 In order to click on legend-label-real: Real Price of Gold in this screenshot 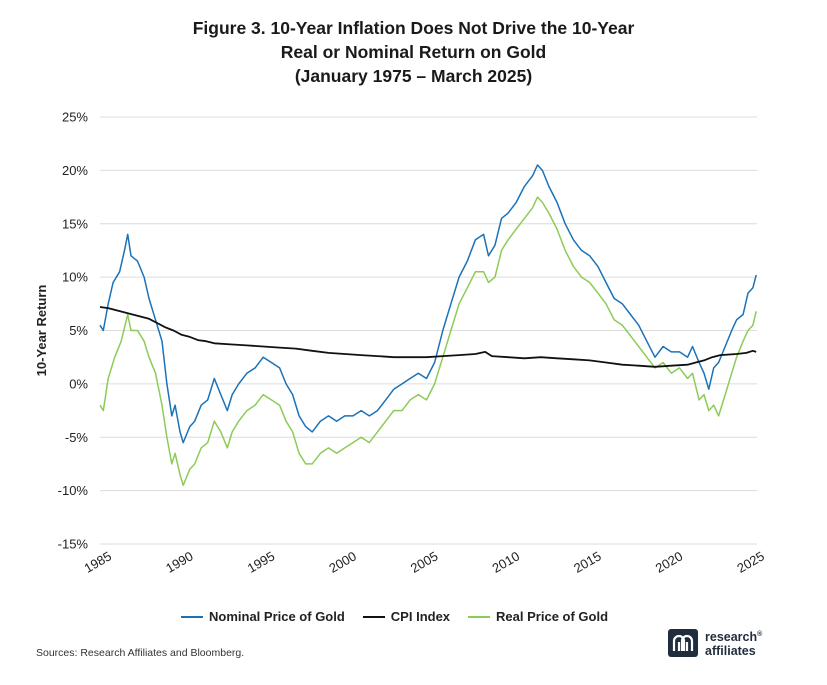, I will do `click(552, 616)`.